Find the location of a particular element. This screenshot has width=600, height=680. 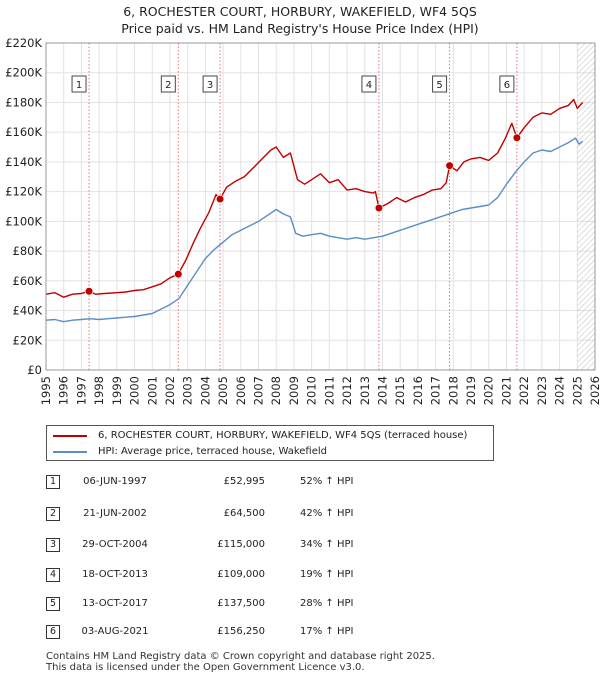

row-date: 21-JUN-2002 is located at coordinates (115, 513).